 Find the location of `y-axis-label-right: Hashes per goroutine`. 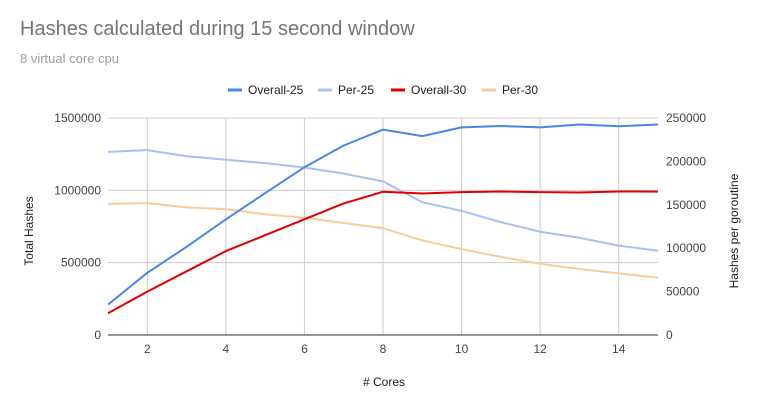

y-axis-label-right: Hashes per goroutine is located at coordinates (734, 230).